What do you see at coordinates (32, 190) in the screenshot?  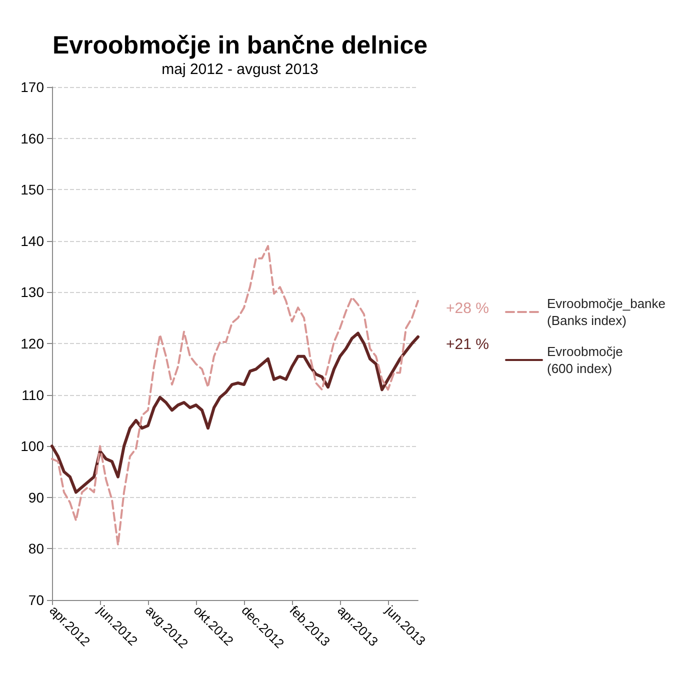 I see `y-tick-label: 150` at bounding box center [32, 190].